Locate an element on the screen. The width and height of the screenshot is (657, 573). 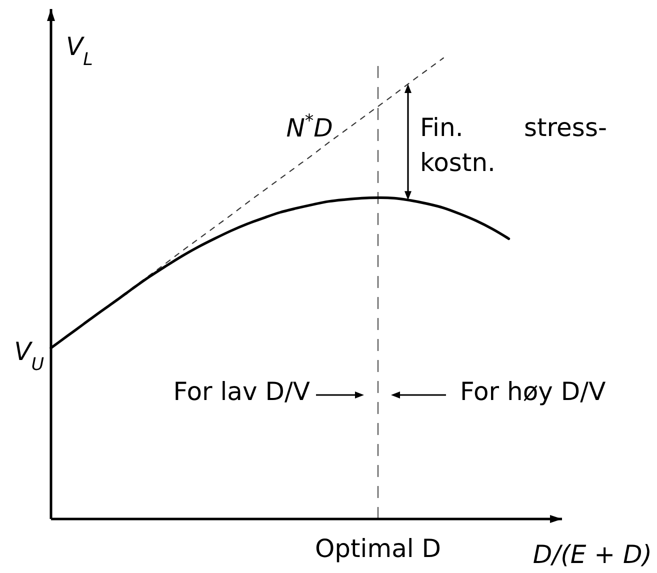
series-label: N$^{*}$D is located at coordinates (309, 126).